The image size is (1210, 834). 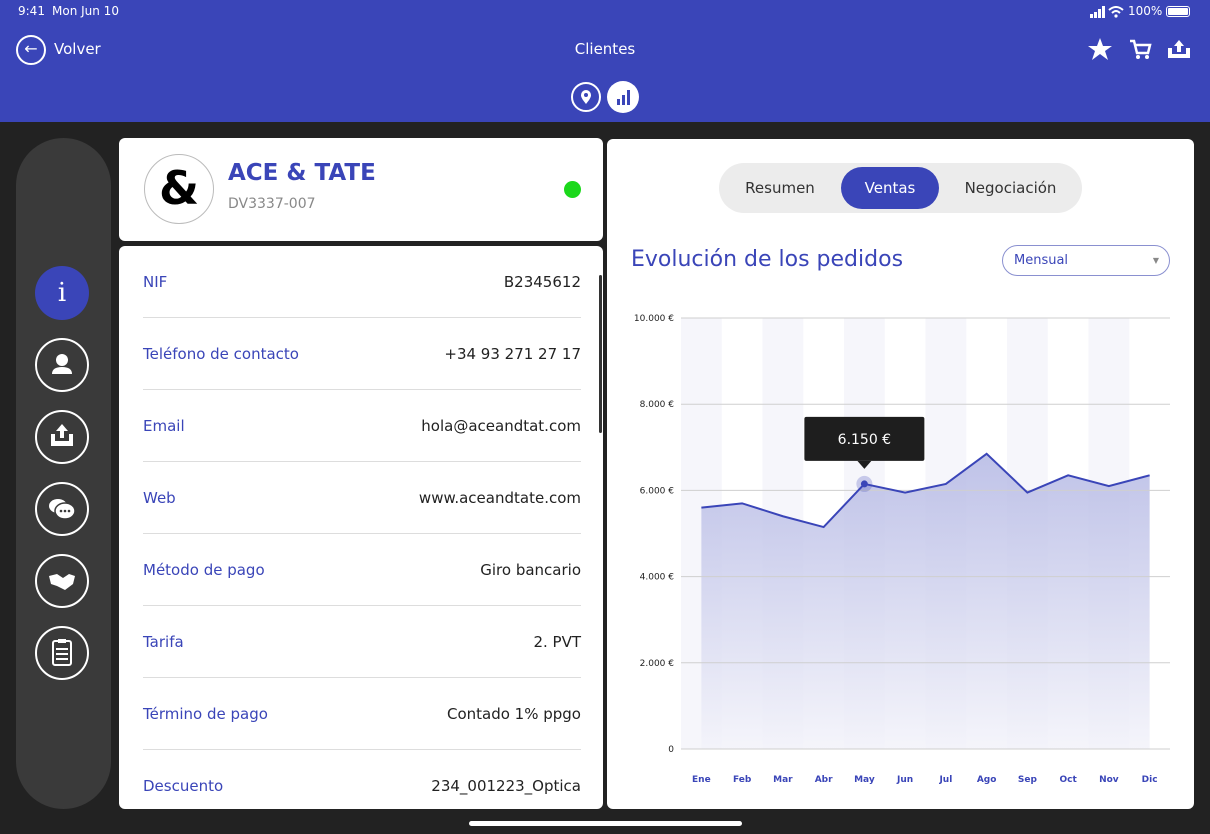 I want to click on info-label: Email, so click(x=164, y=426).